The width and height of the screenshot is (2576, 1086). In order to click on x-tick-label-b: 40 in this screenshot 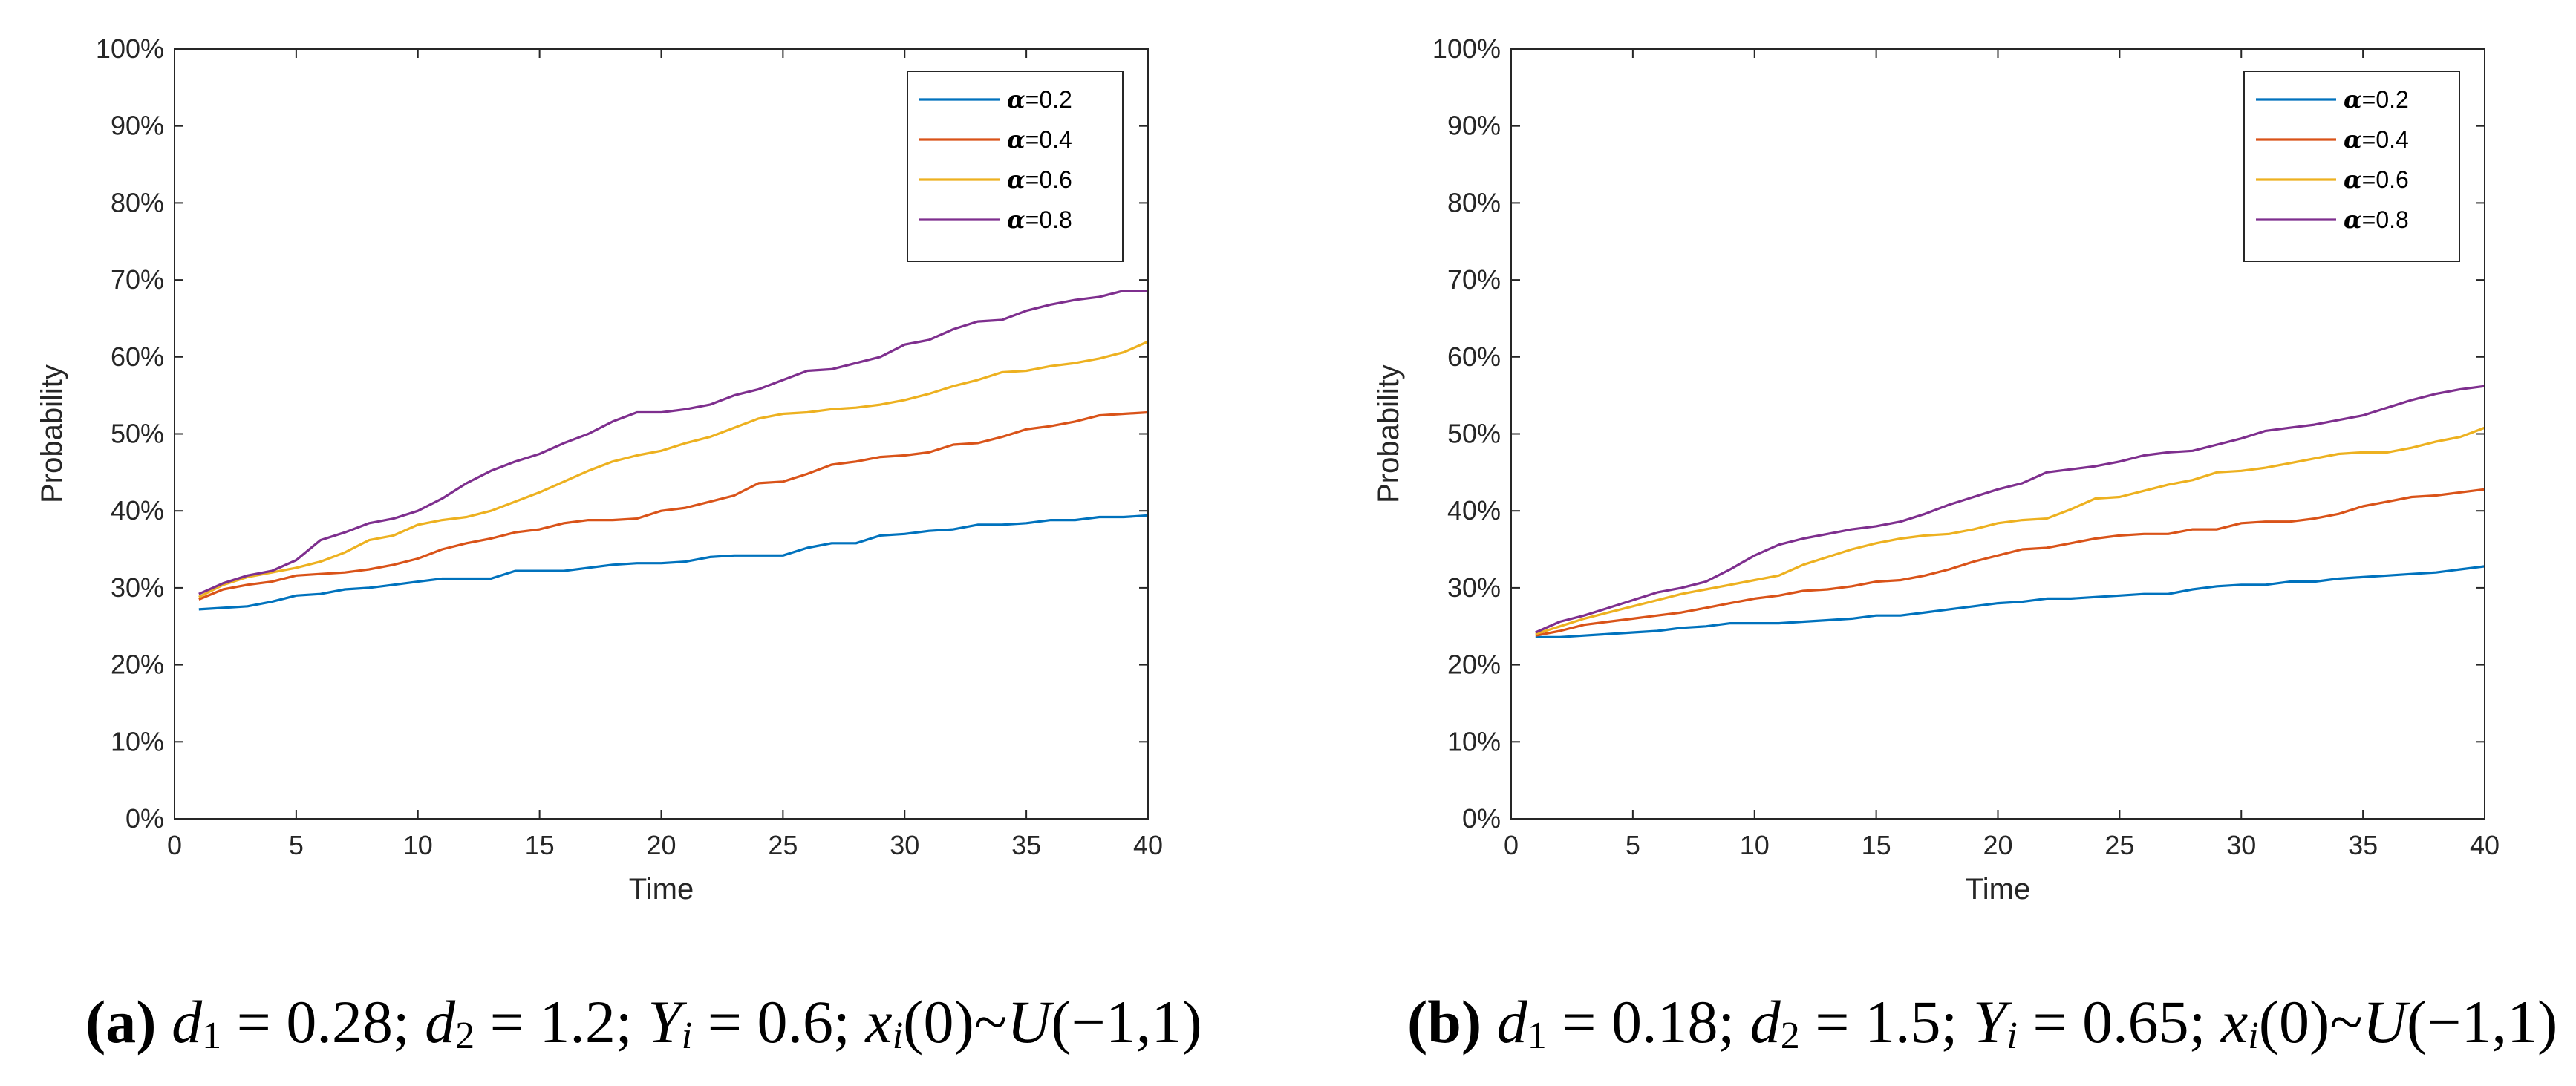, I will do `click(2485, 845)`.